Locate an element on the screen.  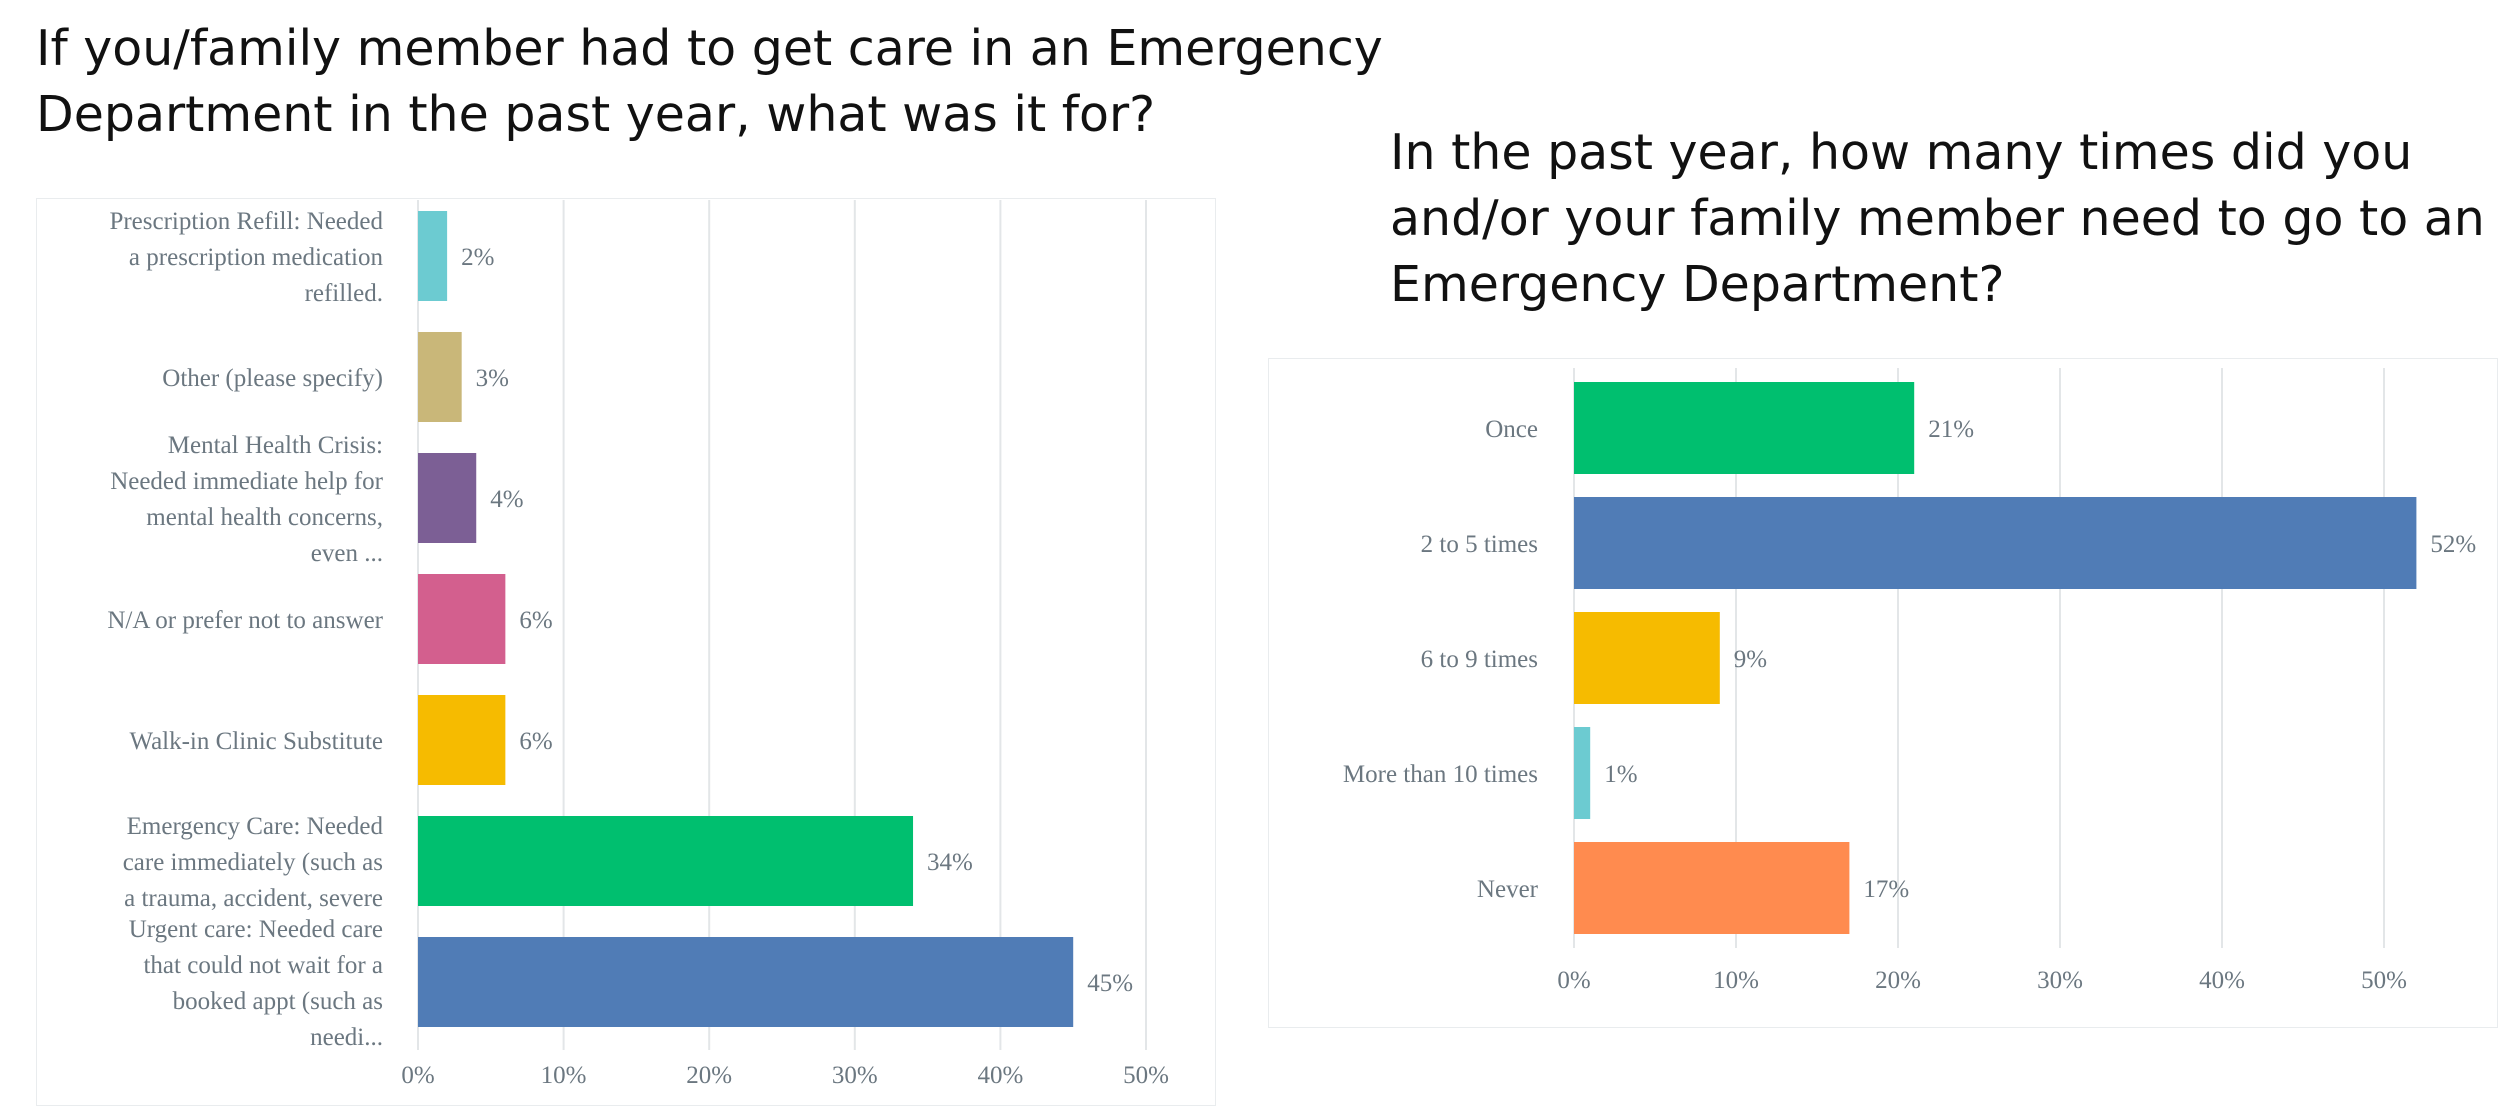
right-chart-category-label: More than 10 times is located at coordinates (1440, 774).